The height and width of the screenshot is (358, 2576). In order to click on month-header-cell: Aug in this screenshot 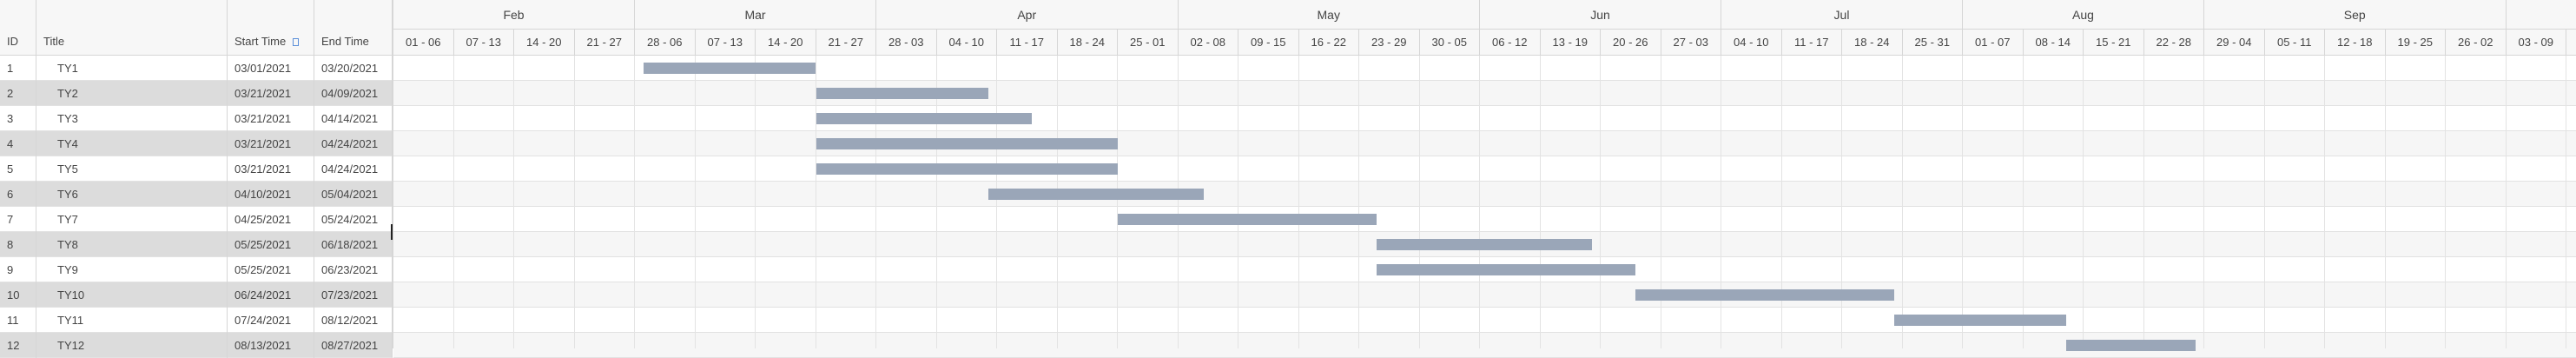, I will do `click(2083, 15)`.